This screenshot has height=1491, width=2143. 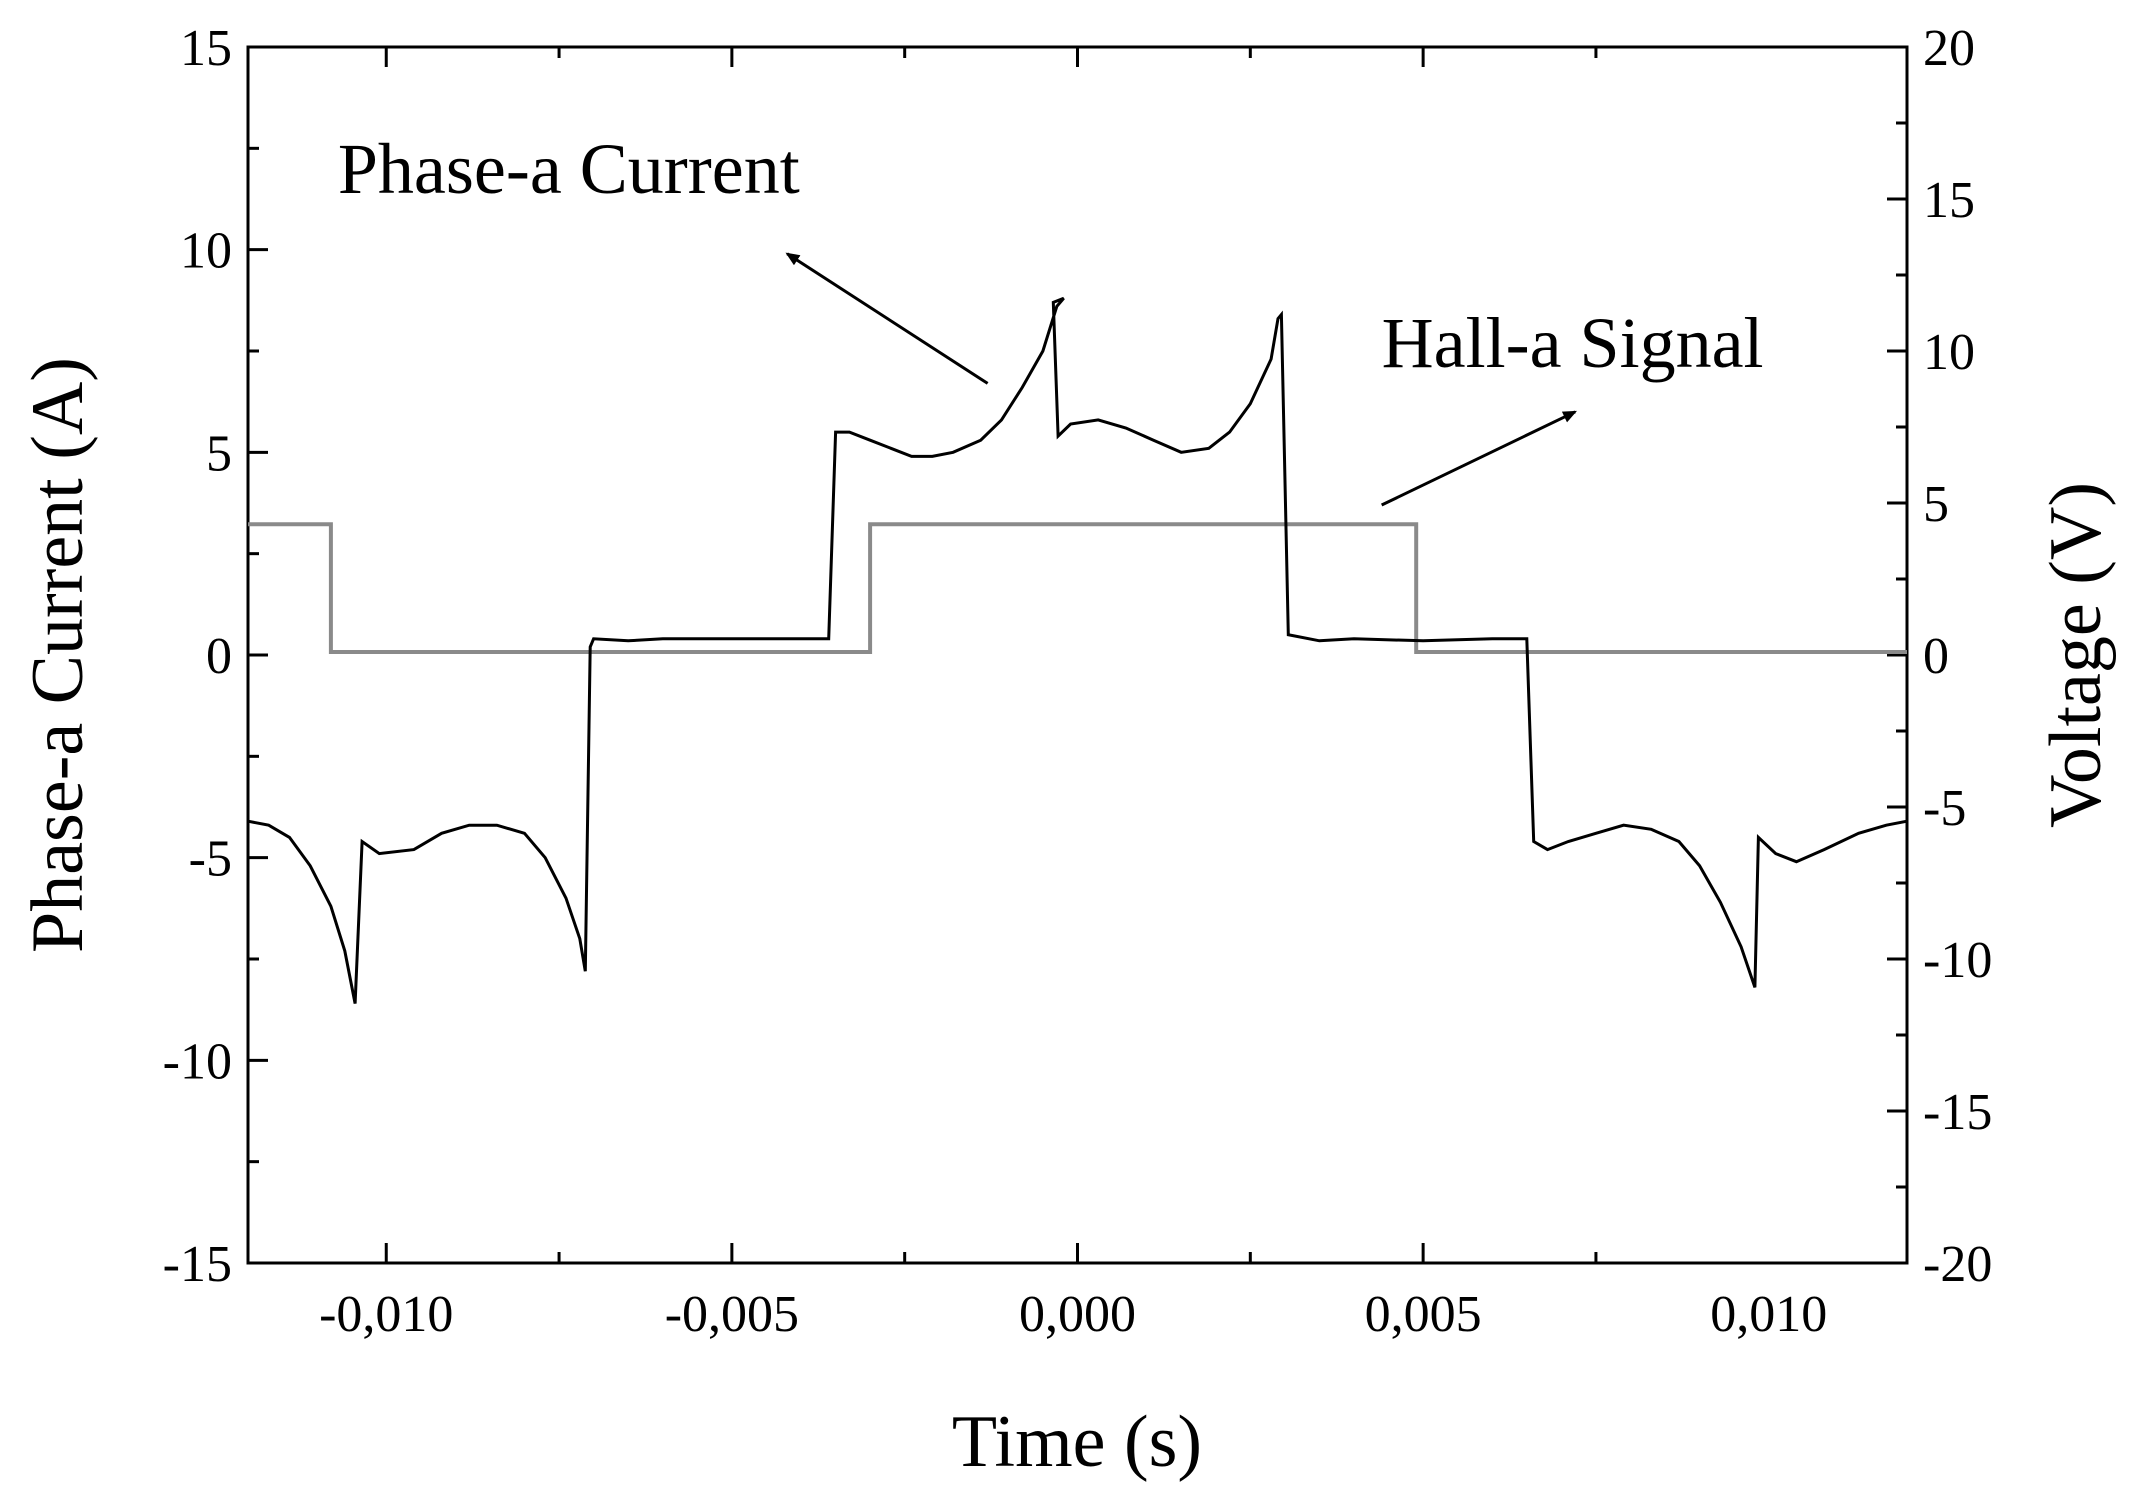 What do you see at coordinates (197, 1061) in the screenshot?
I see `y-left-tick-label: -10` at bounding box center [197, 1061].